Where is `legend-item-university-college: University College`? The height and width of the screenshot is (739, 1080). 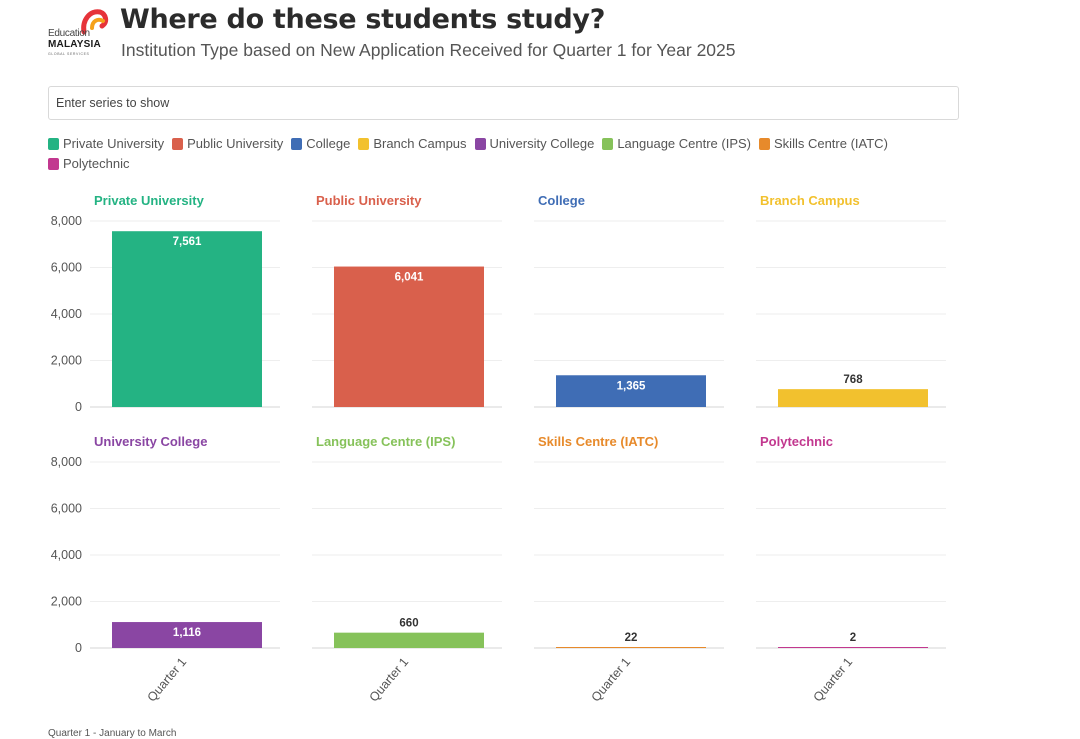 legend-item-university-college: University College is located at coordinates (534, 144).